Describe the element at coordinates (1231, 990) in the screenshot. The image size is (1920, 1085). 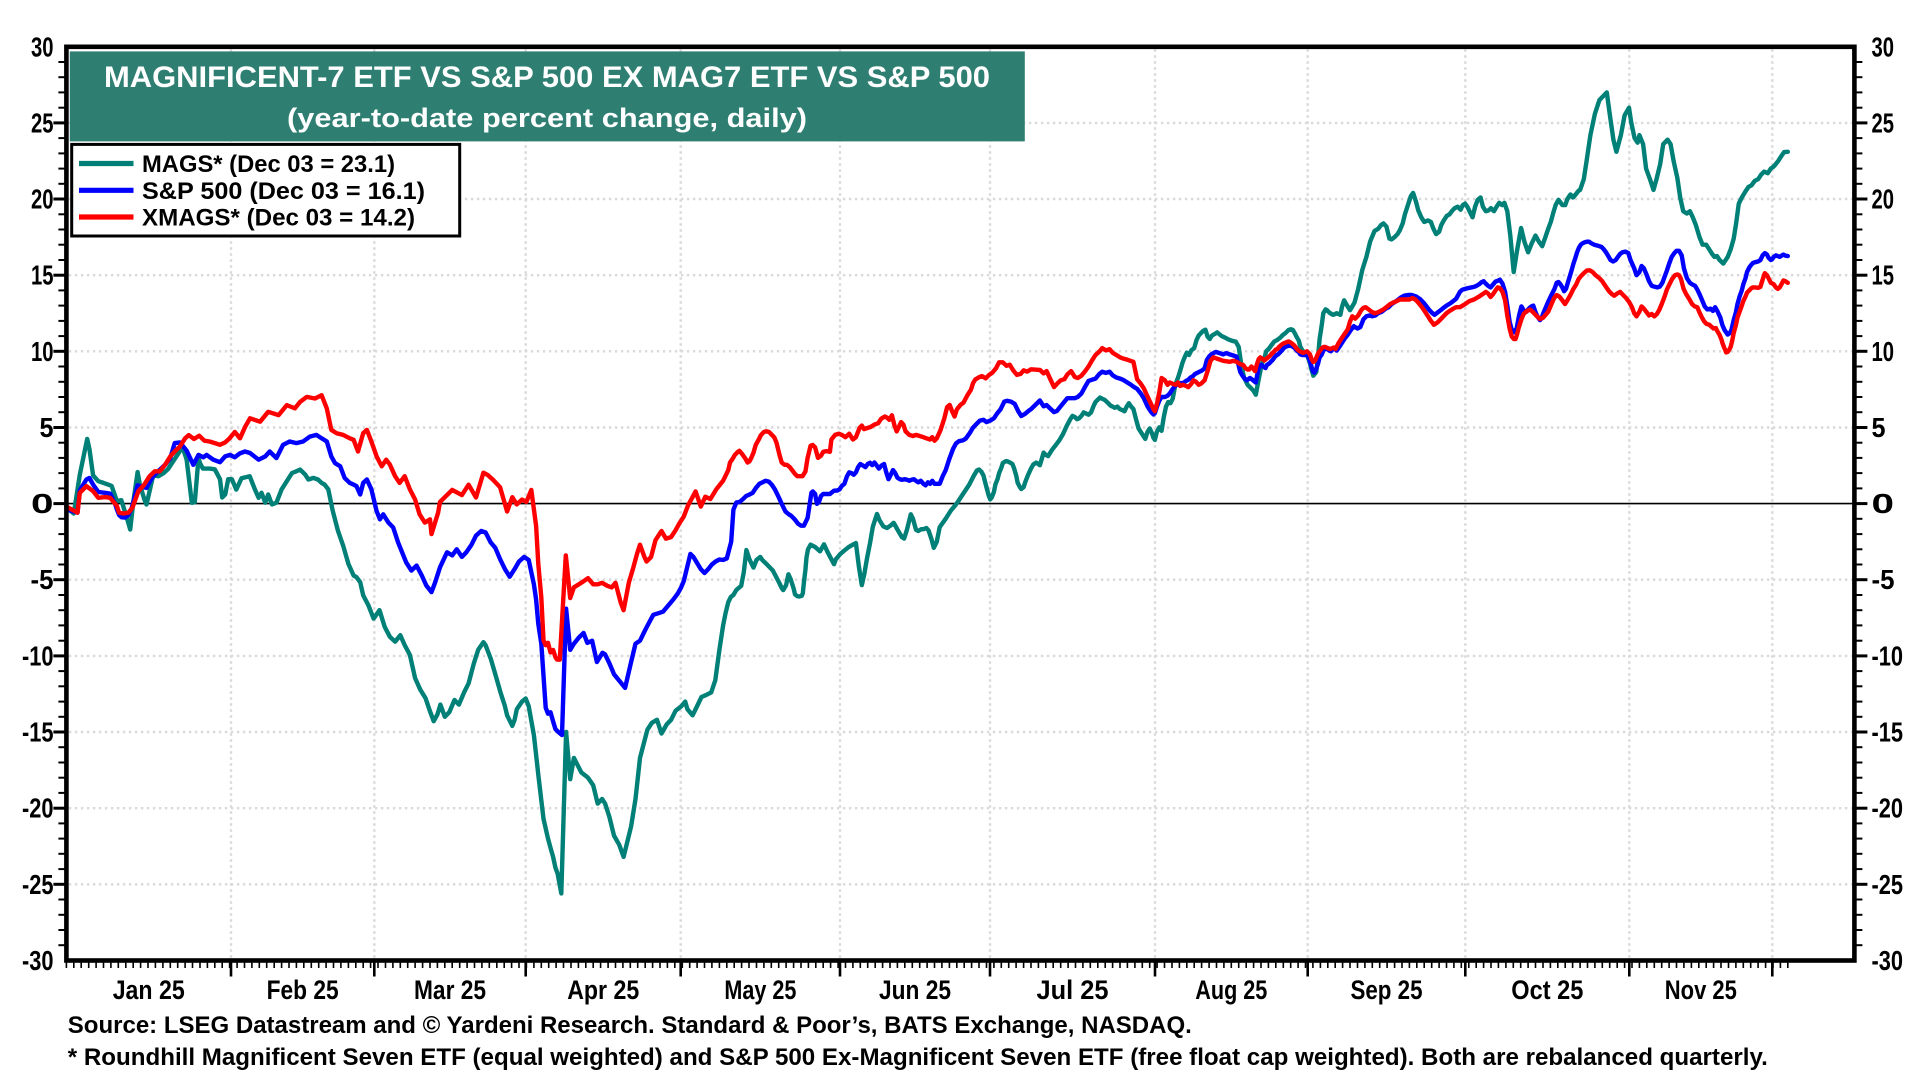
I see `svg-text: Aug 25` at that location.